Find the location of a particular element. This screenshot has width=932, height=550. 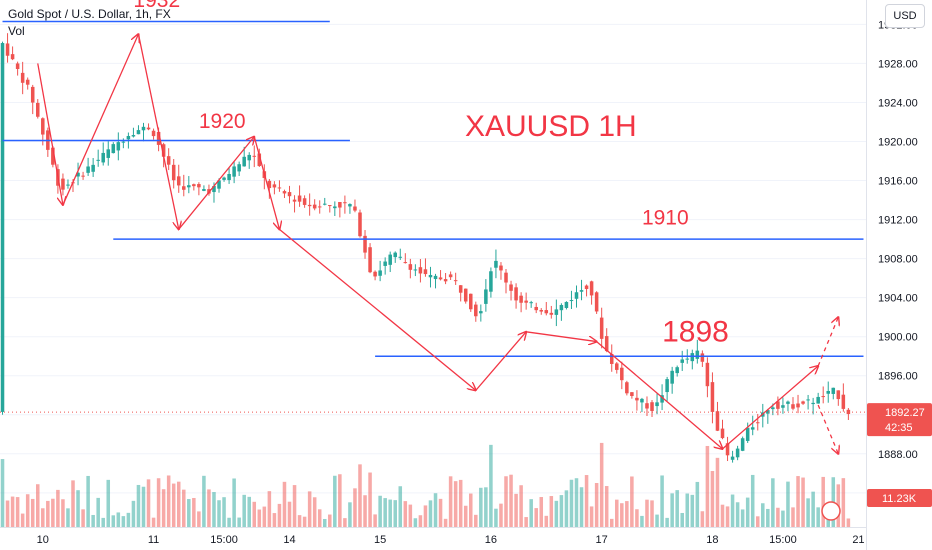

current-price-badge is located at coordinates (899, 420).